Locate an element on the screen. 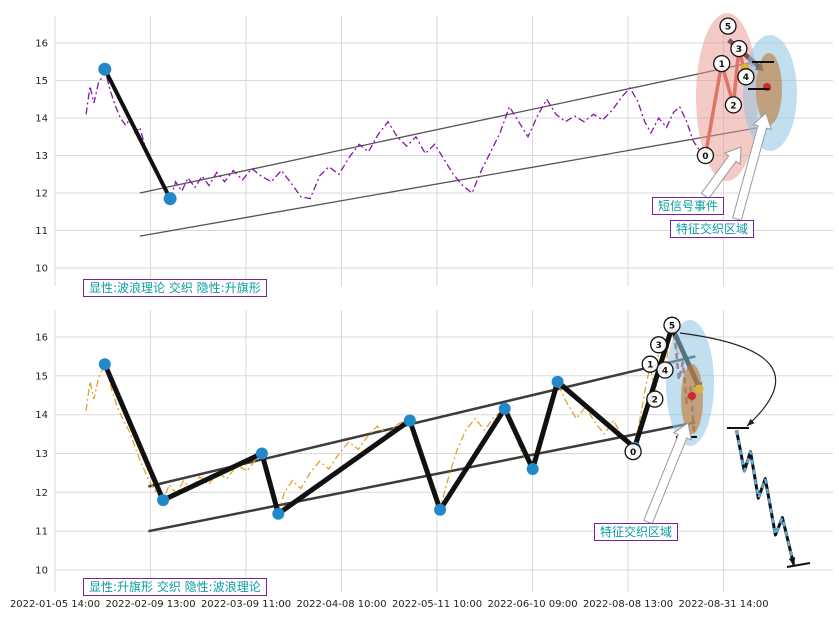 The image size is (839, 617). x-tick-label: 2022-08-08 13:00 is located at coordinates (628, 604).